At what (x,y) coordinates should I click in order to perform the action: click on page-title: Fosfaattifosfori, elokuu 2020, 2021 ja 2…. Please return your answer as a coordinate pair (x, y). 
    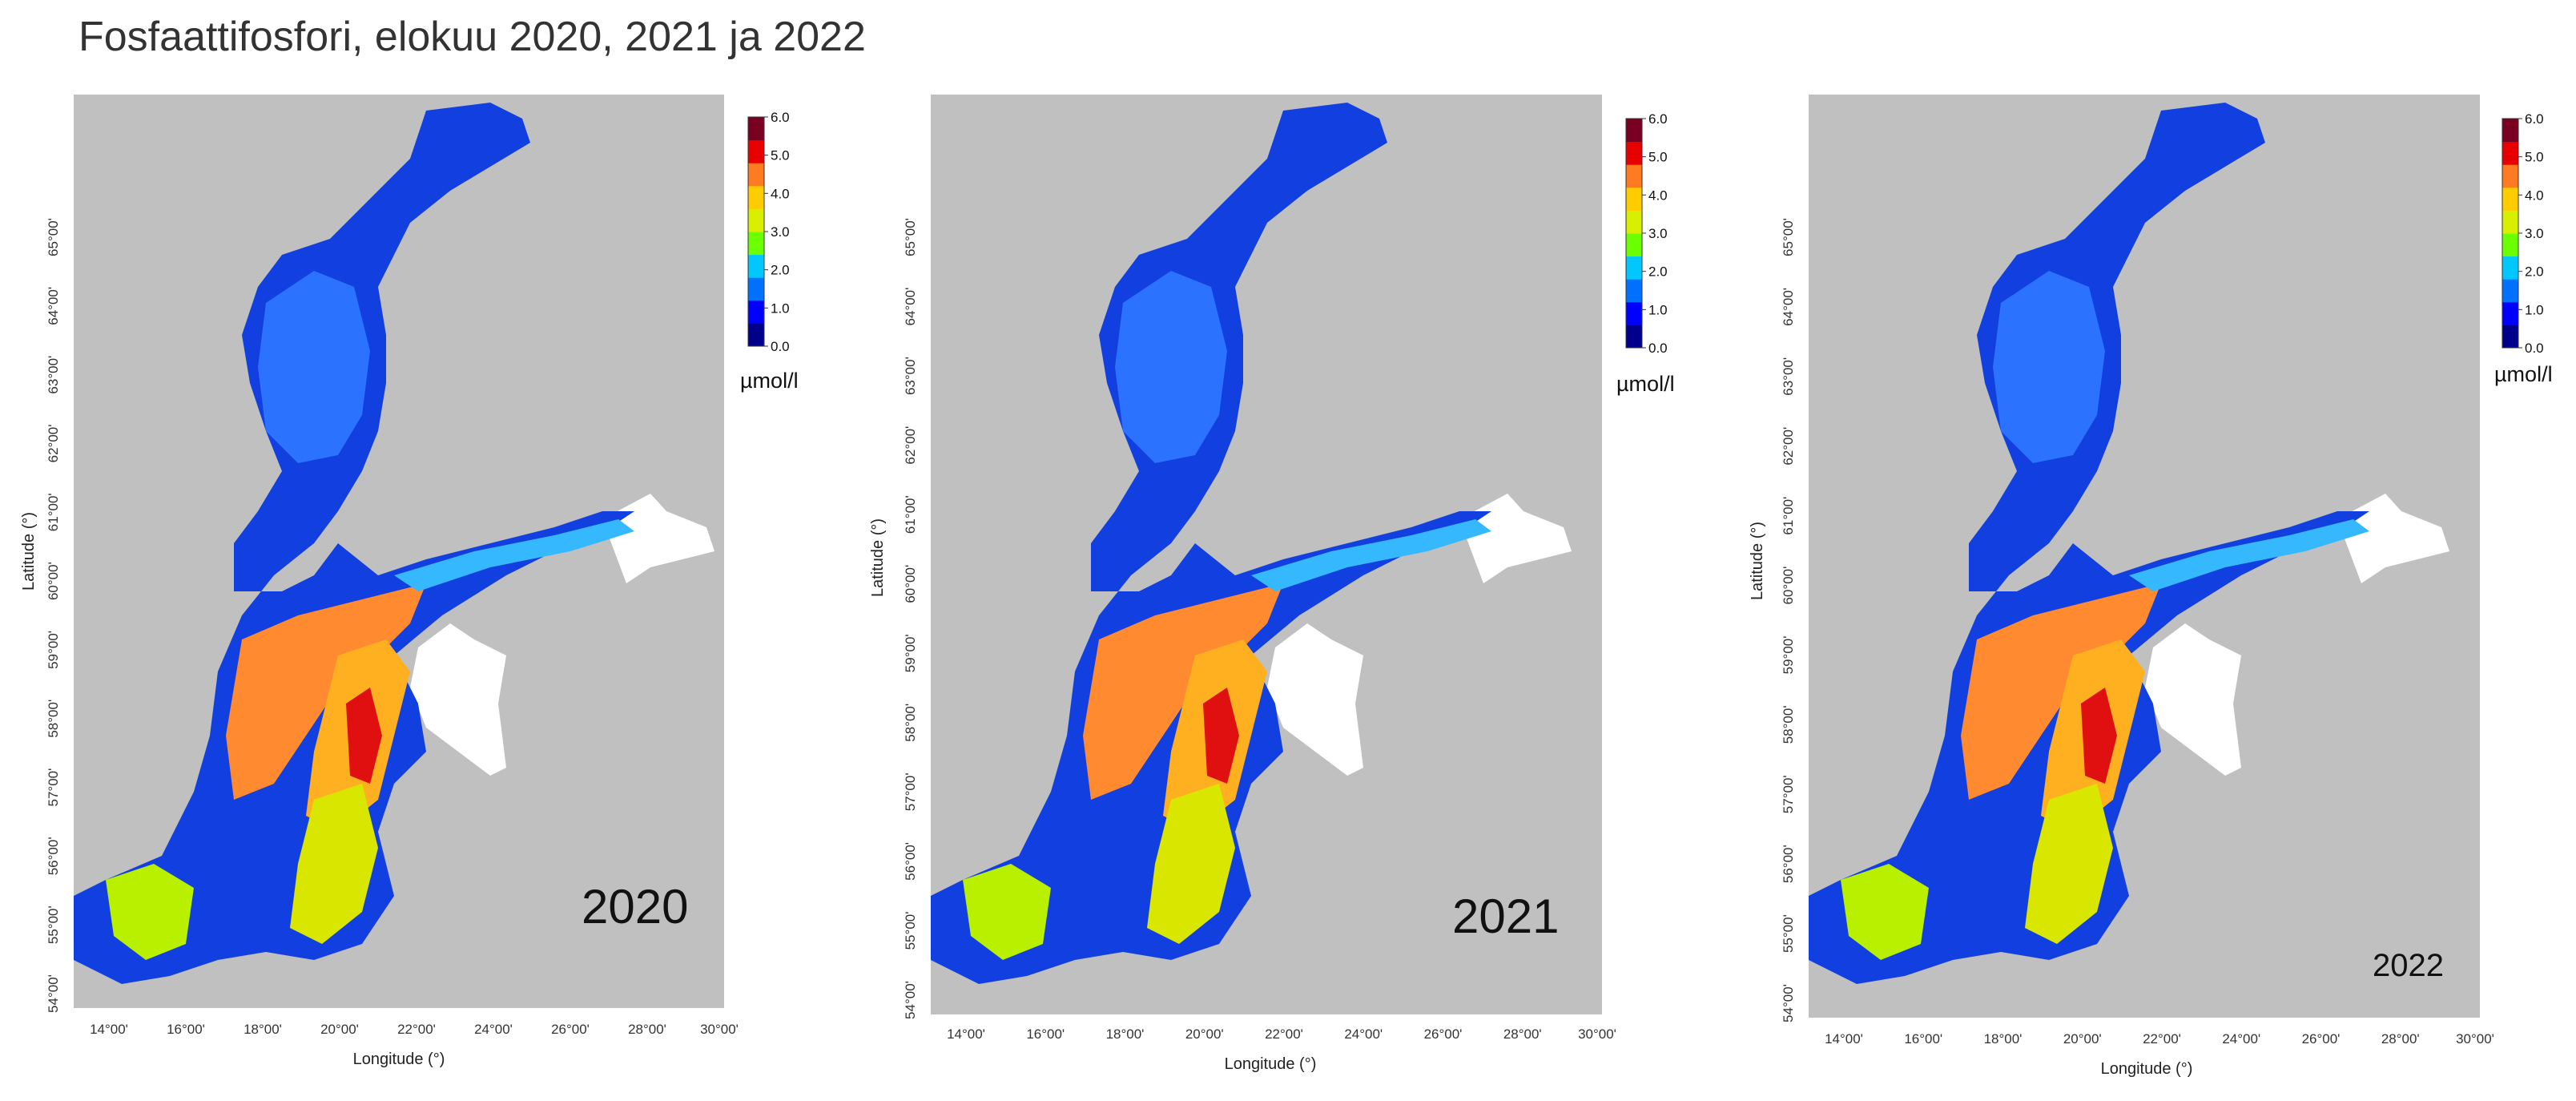
    Looking at the image, I should click on (472, 37).